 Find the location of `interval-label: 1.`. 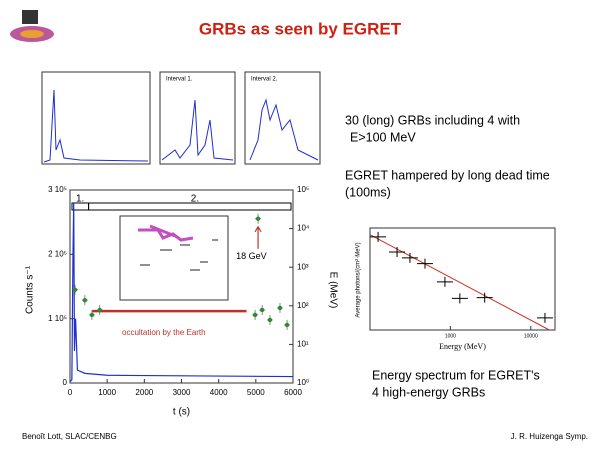

interval-label: 1. is located at coordinates (80, 199).